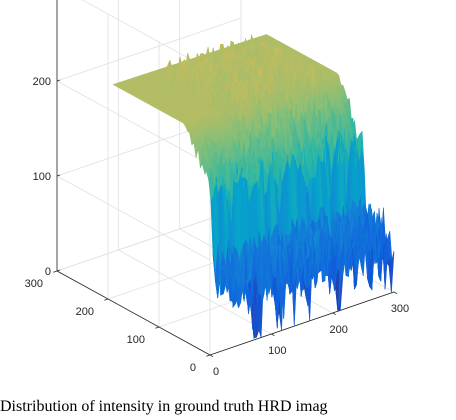 This screenshot has width=456, height=420. Describe the element at coordinates (136, 340) in the screenshot. I see `y-tick-label: 100` at that location.